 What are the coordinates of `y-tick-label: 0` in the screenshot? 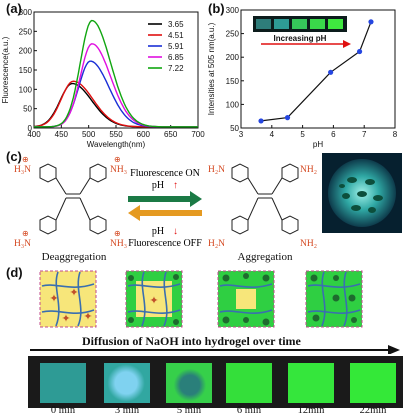 It's located at (30, 128).